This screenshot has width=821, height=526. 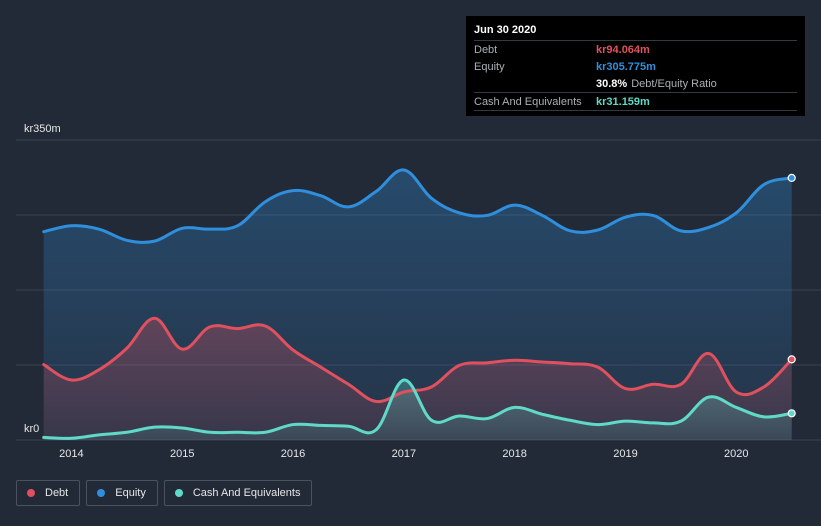 I want to click on x-tick-label: 2017, so click(x=404, y=454).